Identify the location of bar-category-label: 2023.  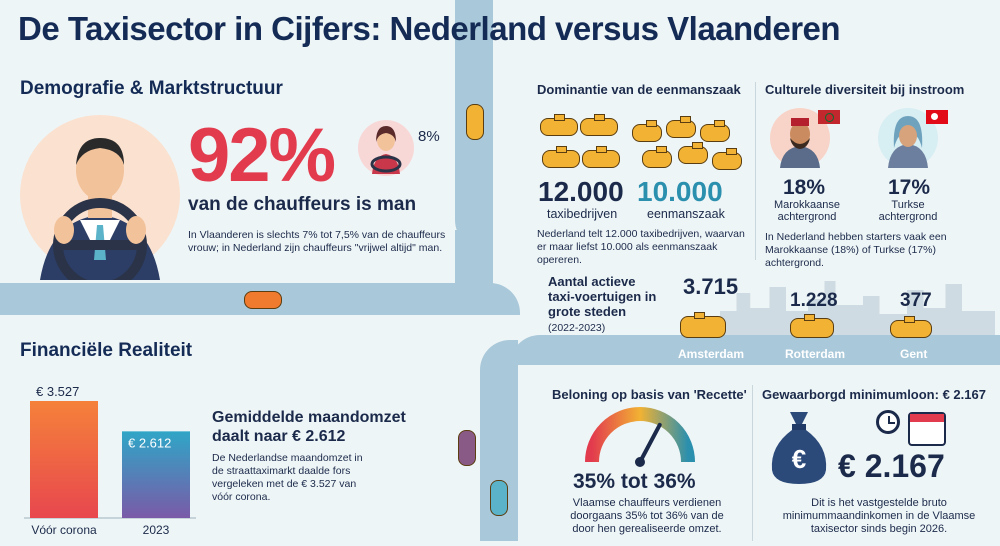
(156, 530).